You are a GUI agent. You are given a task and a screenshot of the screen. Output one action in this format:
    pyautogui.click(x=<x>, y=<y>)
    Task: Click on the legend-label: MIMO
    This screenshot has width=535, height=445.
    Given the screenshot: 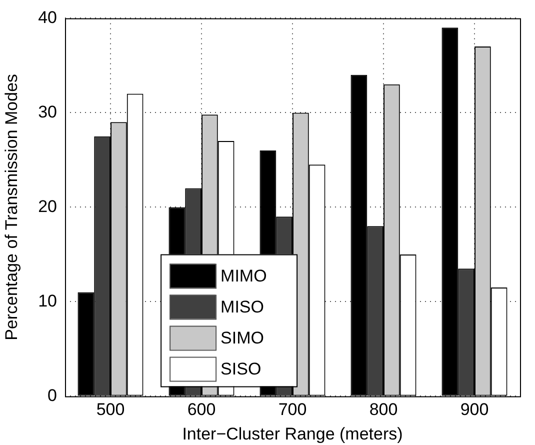 What is the action you would take?
    pyautogui.click(x=243, y=276)
    